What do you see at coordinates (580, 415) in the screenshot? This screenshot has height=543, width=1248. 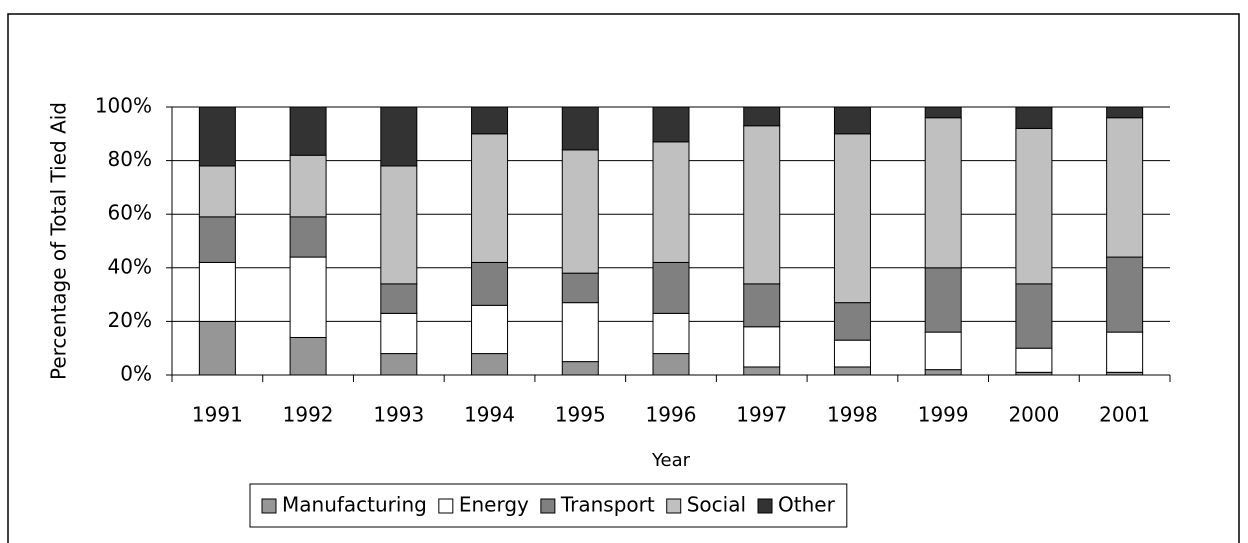 I see `x-tick-label: 1995` at bounding box center [580, 415].